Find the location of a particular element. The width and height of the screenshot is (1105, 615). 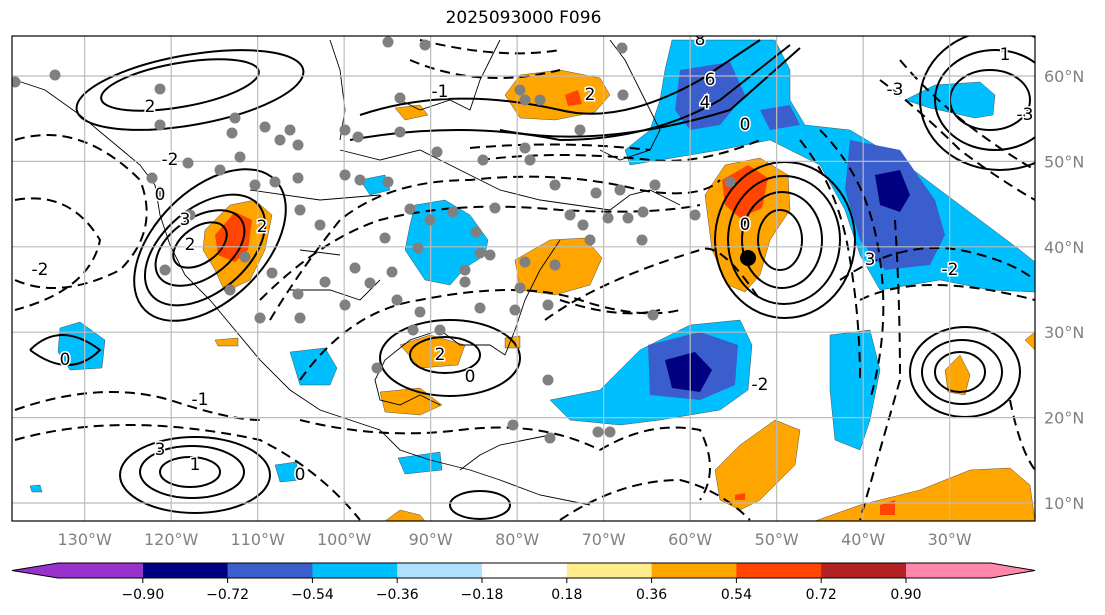

lon-label: 100°W is located at coordinates (344, 539).